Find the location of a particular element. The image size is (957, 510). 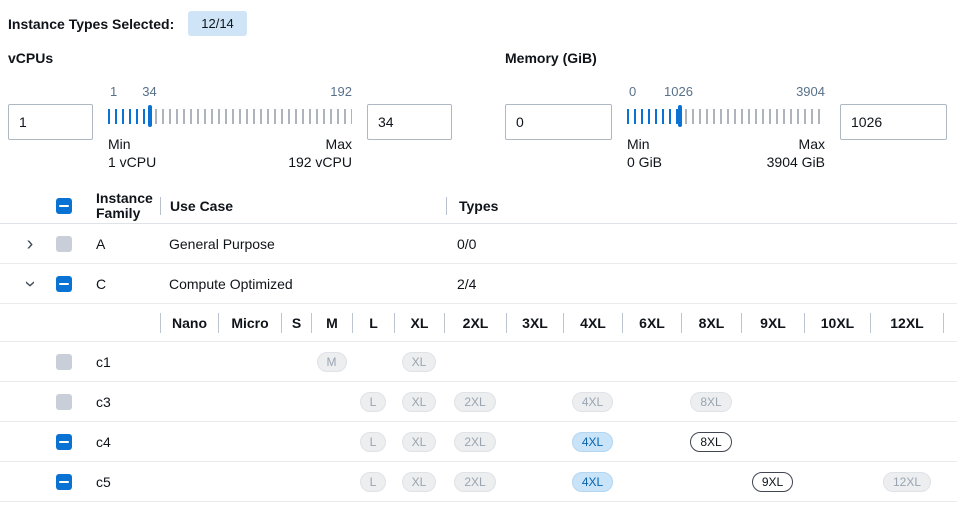

memory-filter: Memory (GiB) 0 1026 3904 is located at coordinates (731, 110).